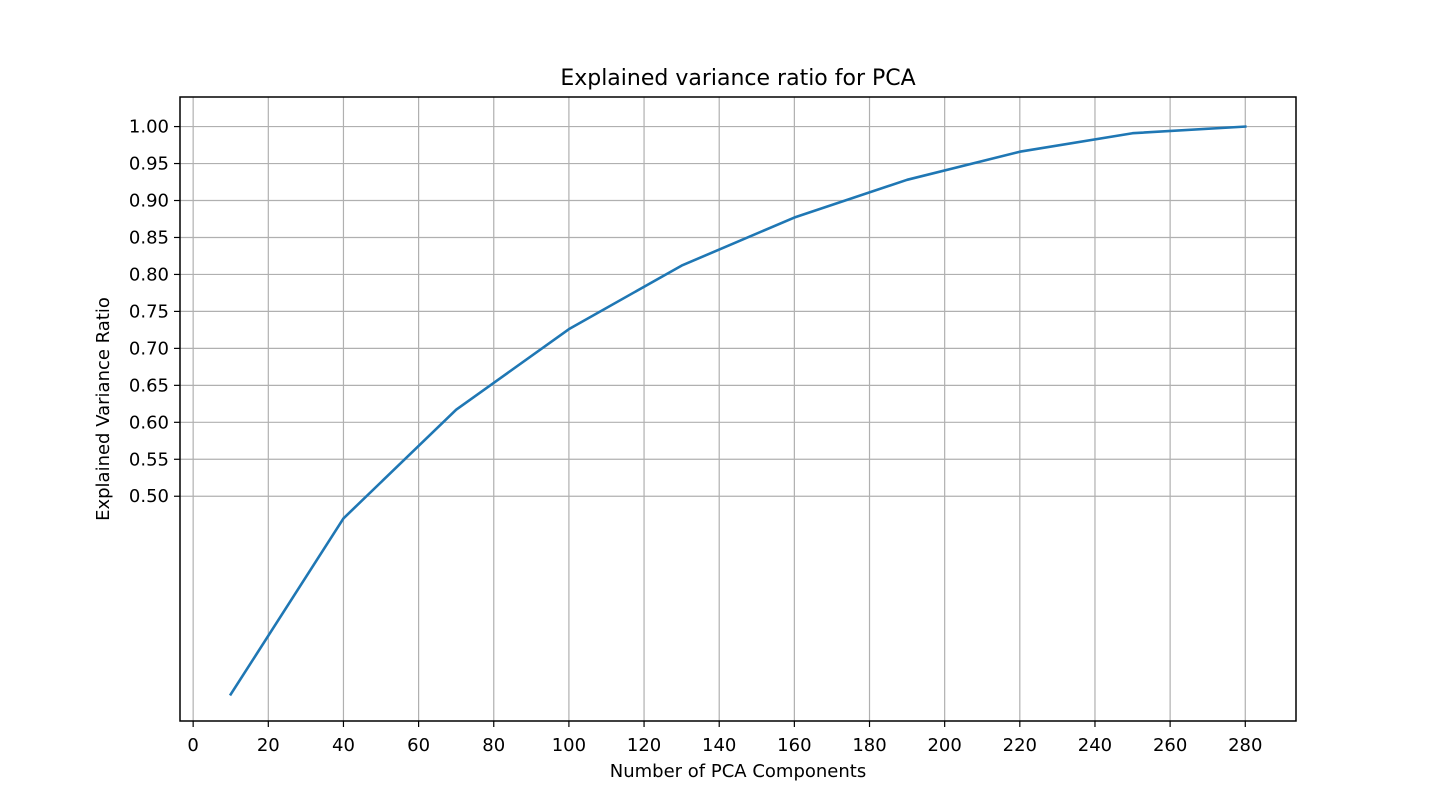 The width and height of the screenshot is (1440, 811). Describe the element at coordinates (149, 459) in the screenshot. I see `y-tick-label: 0.55` at that location.